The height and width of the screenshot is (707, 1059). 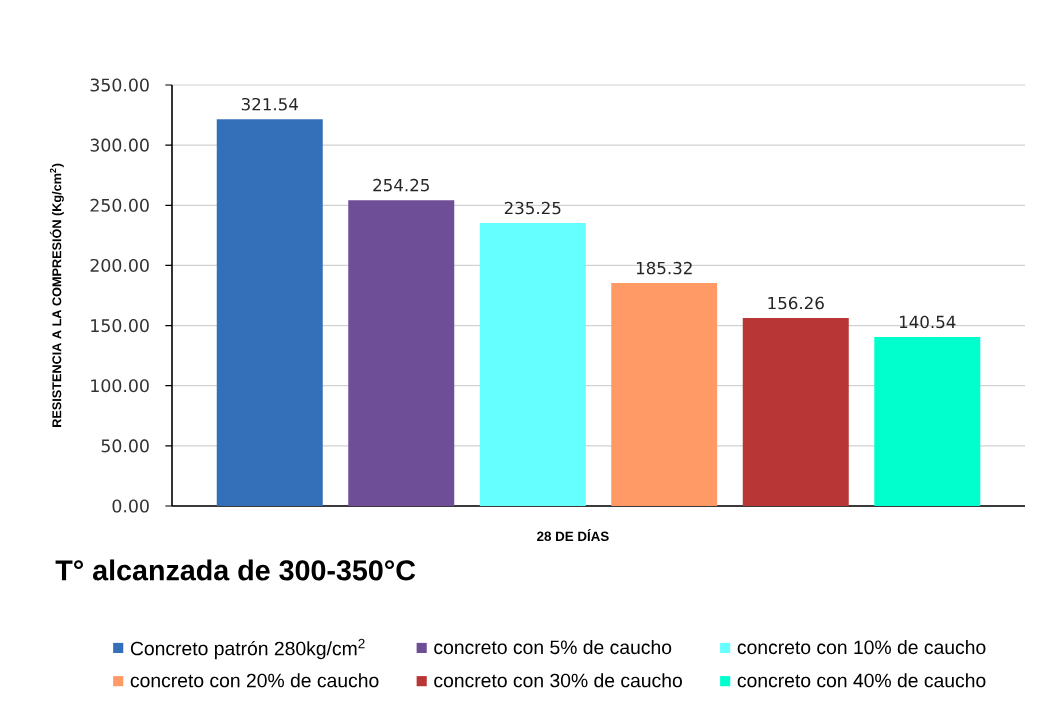 I want to click on legend-label: concreto con 40% de caucho, so click(x=861, y=680).